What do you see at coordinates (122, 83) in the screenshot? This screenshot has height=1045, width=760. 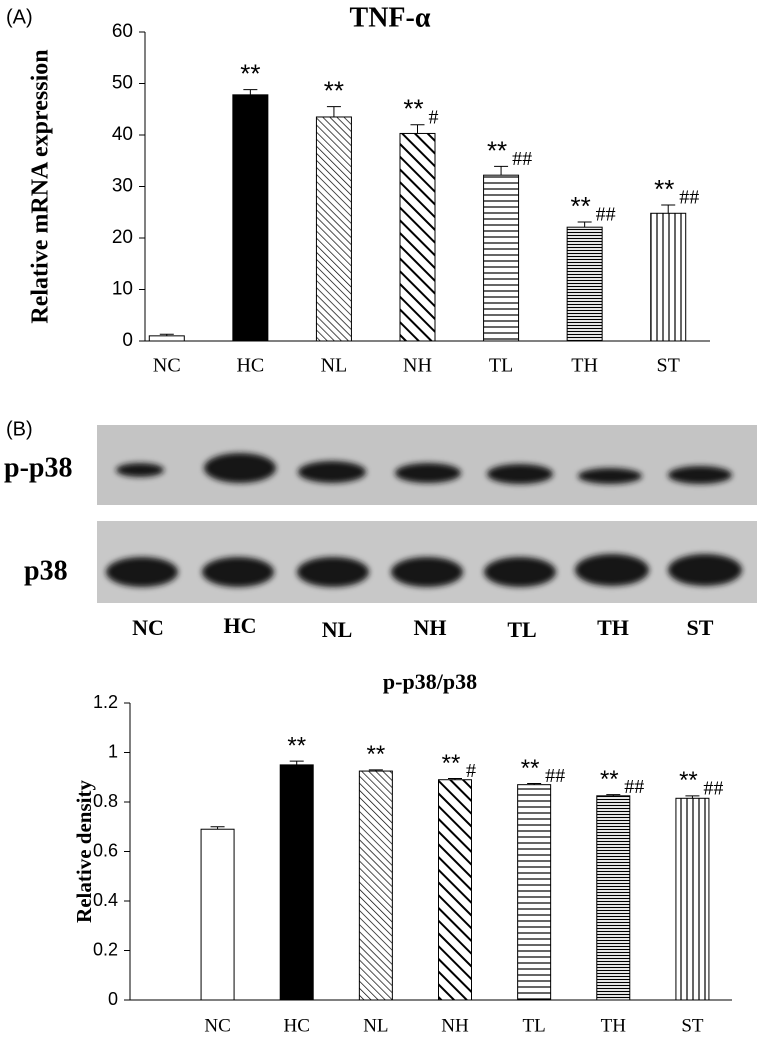 I see `y-tick-label: 50` at bounding box center [122, 83].